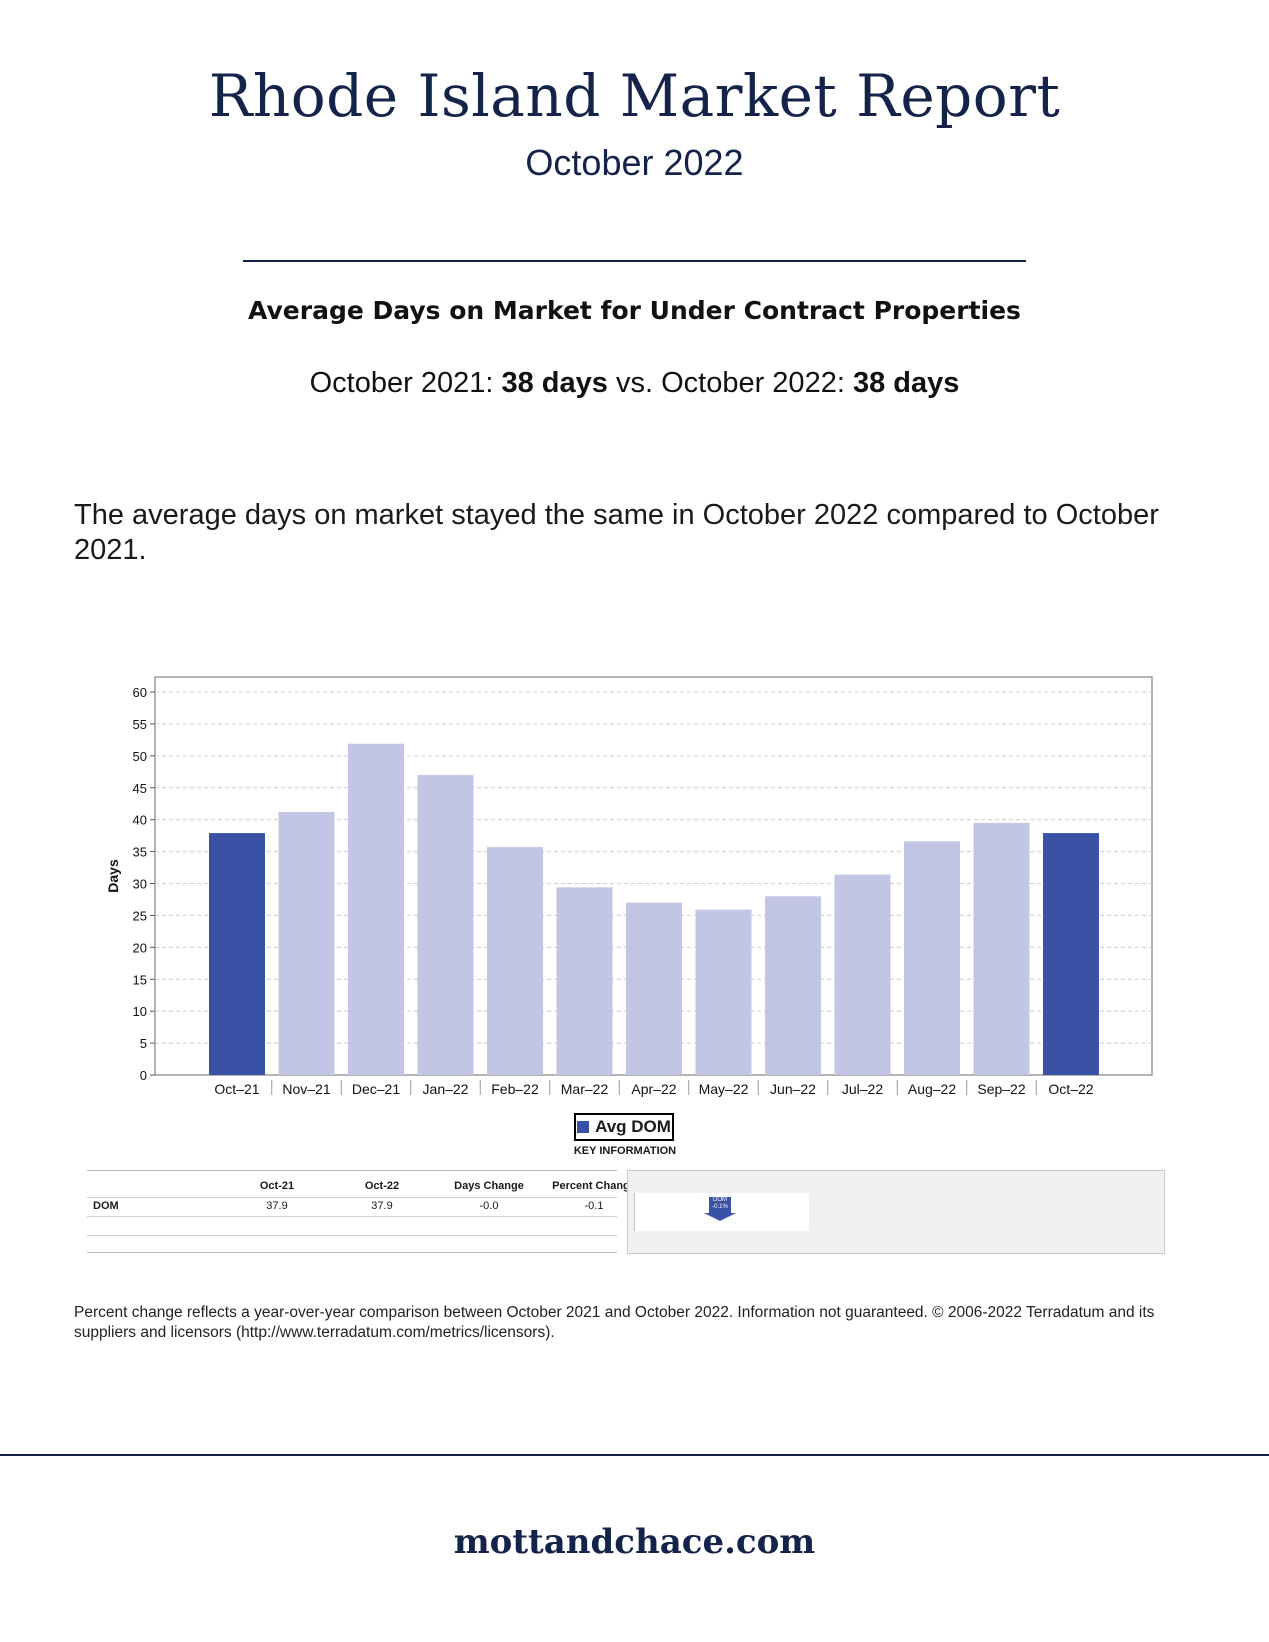  Describe the element at coordinates (753, 383) in the screenshot. I see `compare-label-2022: October 2022:` at that location.